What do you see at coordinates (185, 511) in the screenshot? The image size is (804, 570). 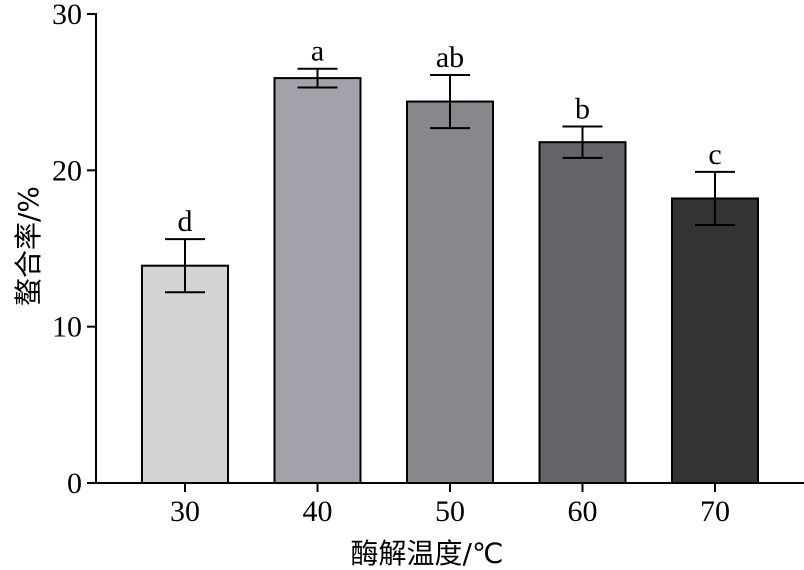 I see `x-tick-label: 30` at bounding box center [185, 511].